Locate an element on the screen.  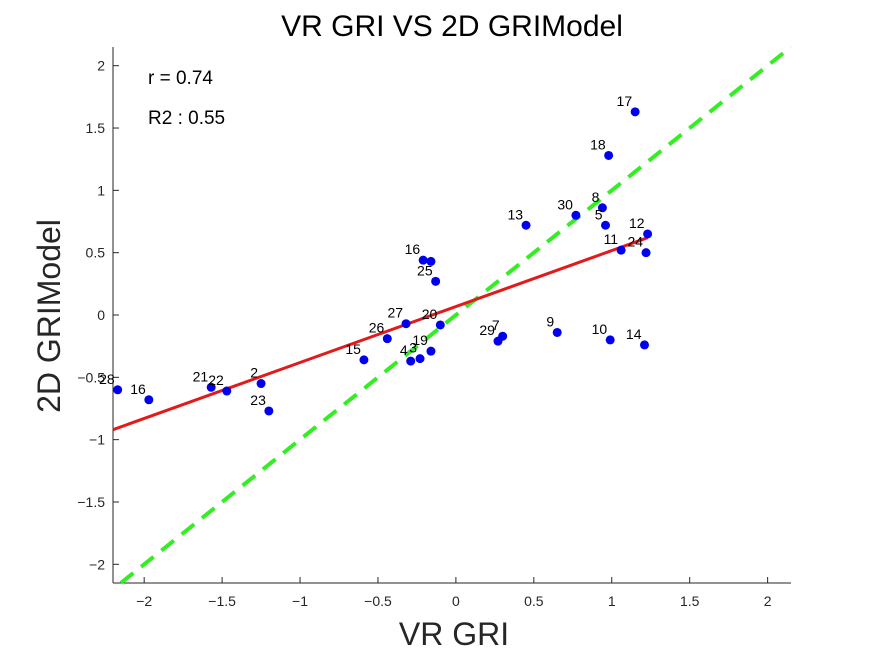
y-ticks: −2 −1.5 −1 −0.5 0 0.5 1 1.5 2 is located at coordinates (98, 315).